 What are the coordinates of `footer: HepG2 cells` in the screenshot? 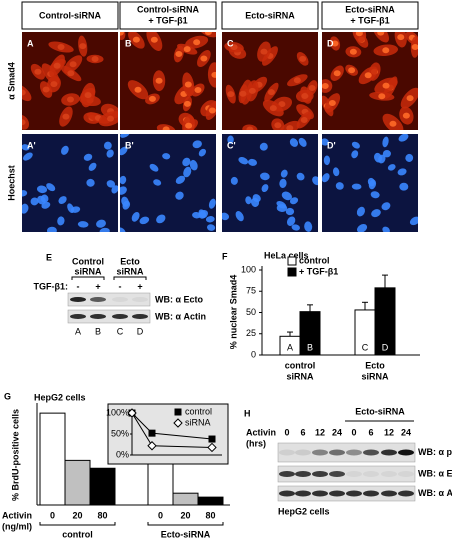 It's located at (304, 511).